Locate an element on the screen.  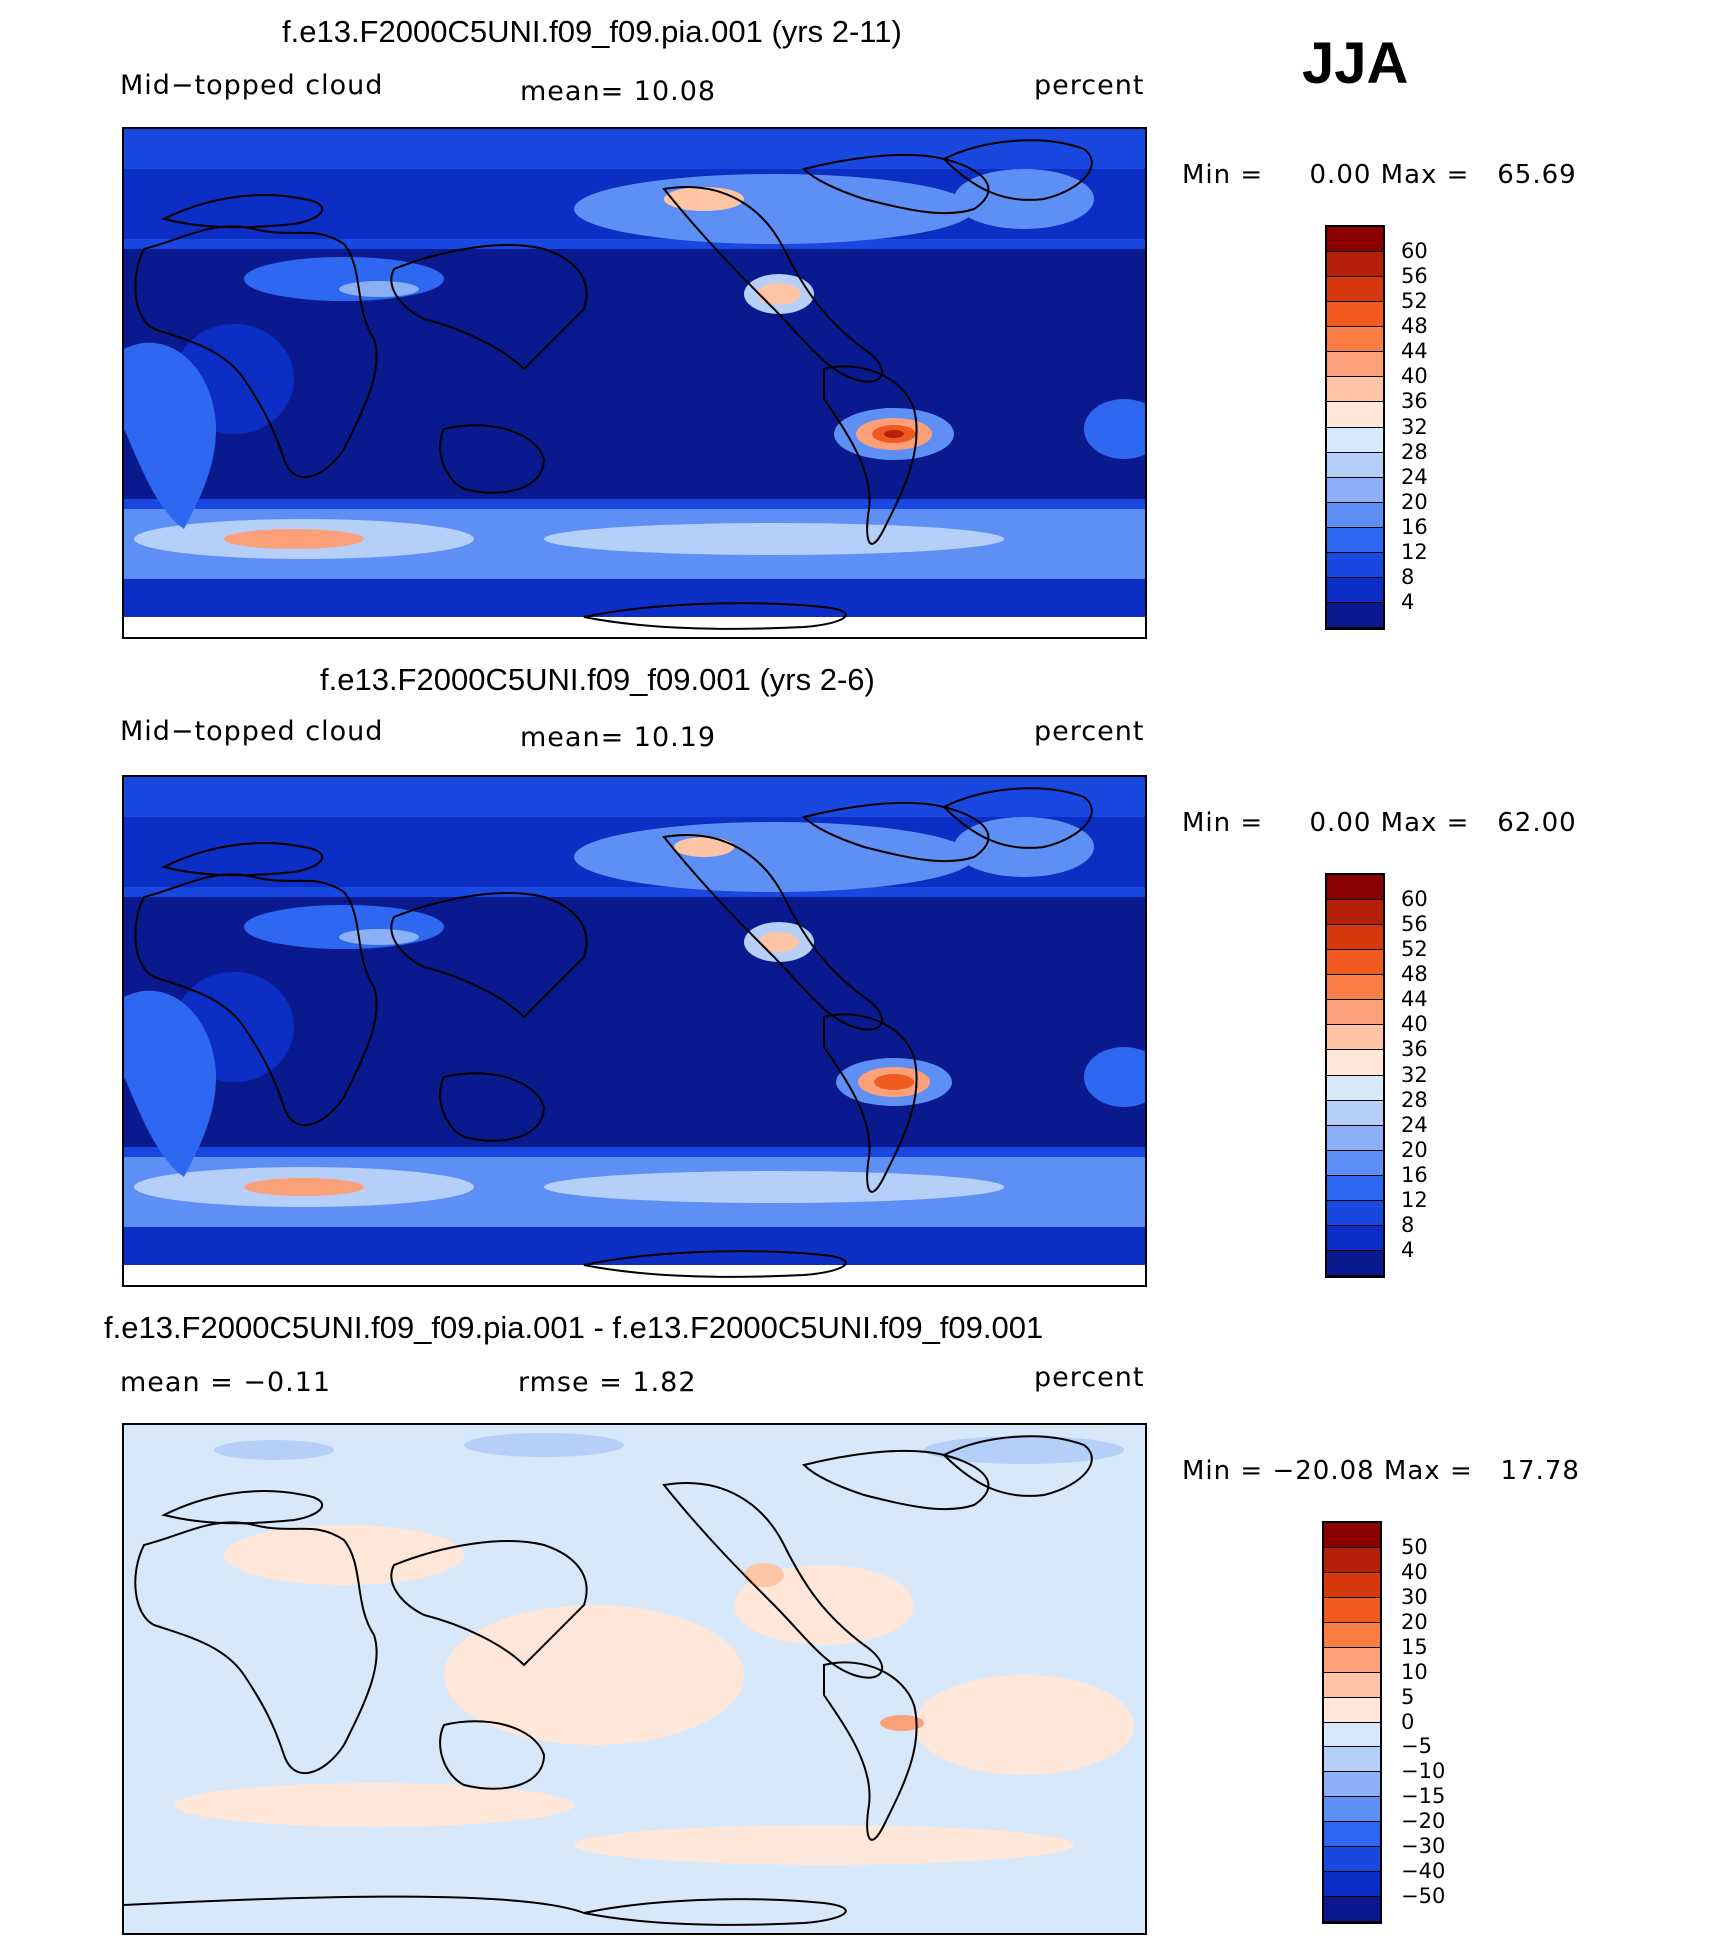
panel-3-rmse: rmse = 1.82 is located at coordinates (607, 1382).